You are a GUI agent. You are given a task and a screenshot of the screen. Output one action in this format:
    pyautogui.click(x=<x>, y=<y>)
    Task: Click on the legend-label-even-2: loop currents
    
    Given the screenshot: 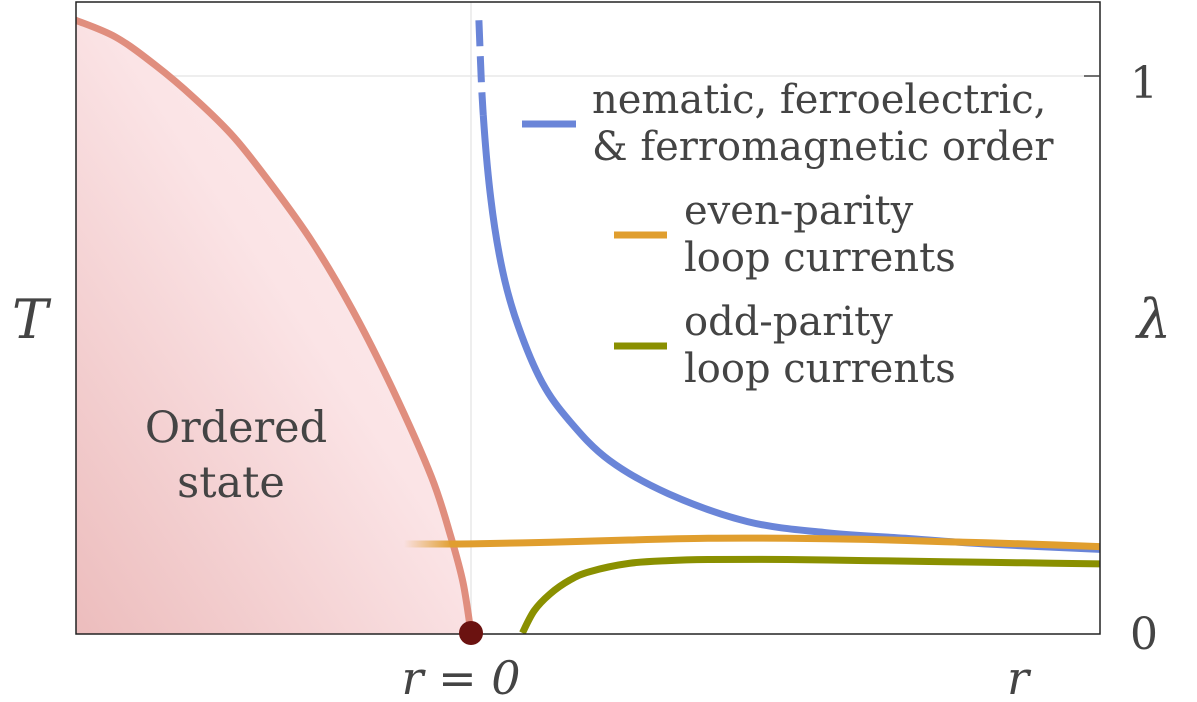 What is the action you would take?
    pyautogui.click(x=820, y=258)
    